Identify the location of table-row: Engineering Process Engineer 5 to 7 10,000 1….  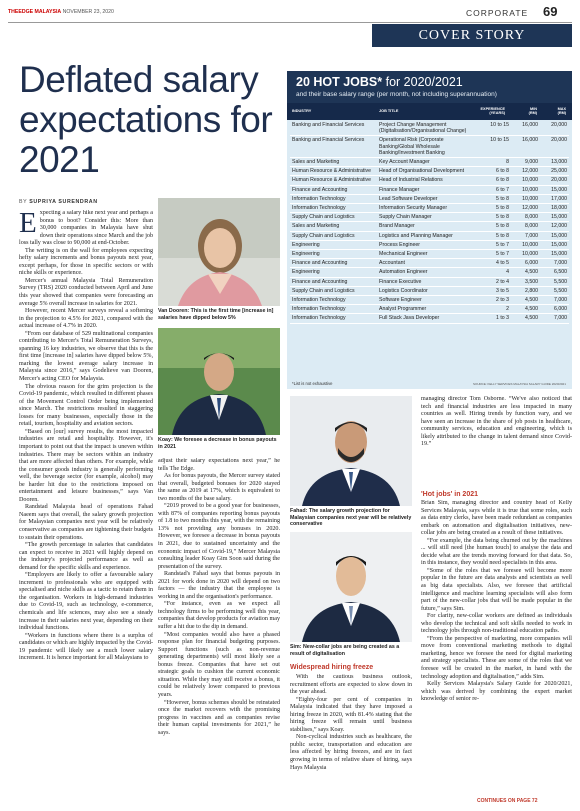
(429, 245).